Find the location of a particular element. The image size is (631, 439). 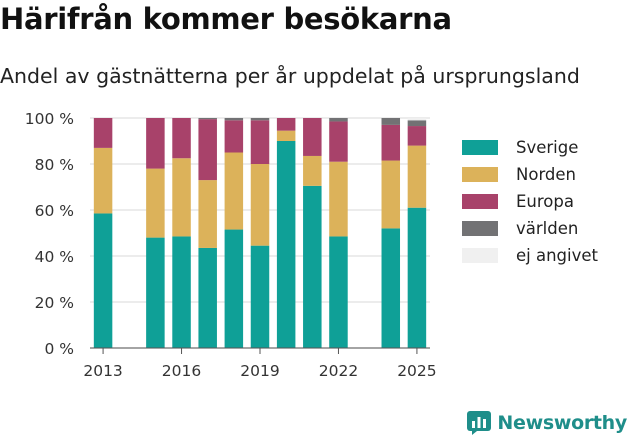

legend-item: Europa is located at coordinates (530, 201).